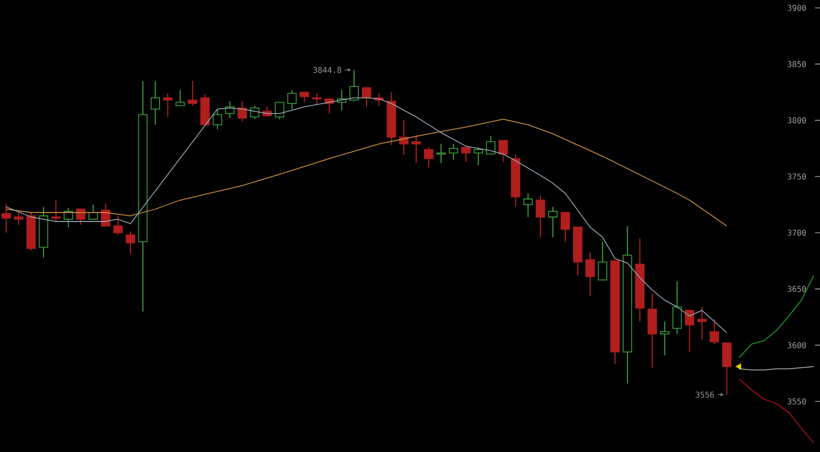  What do you see at coordinates (327, 69) in the screenshot?
I see `annotation: 3844.8` at bounding box center [327, 69].